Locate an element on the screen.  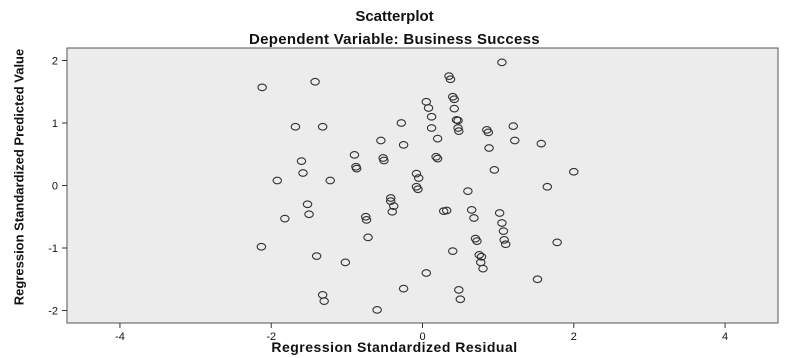
y-tick-label: -2 is located at coordinates (53, 312).